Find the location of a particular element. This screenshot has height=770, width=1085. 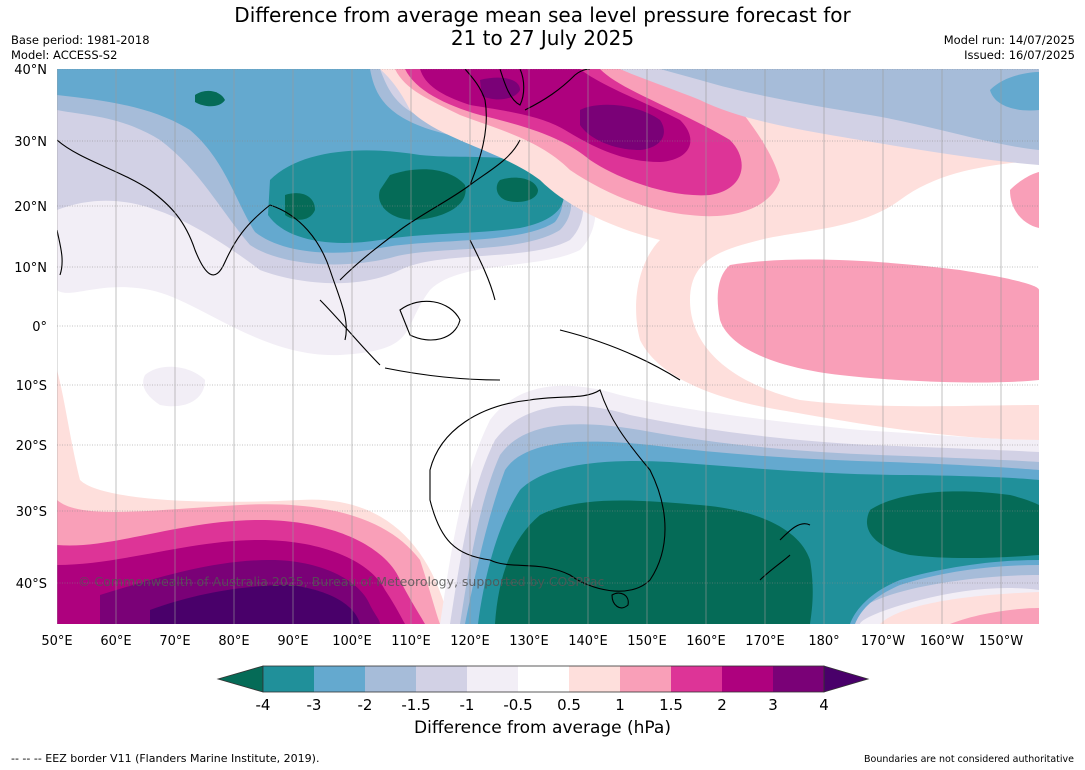

lon-label-160w: 160°W is located at coordinates (942, 641).